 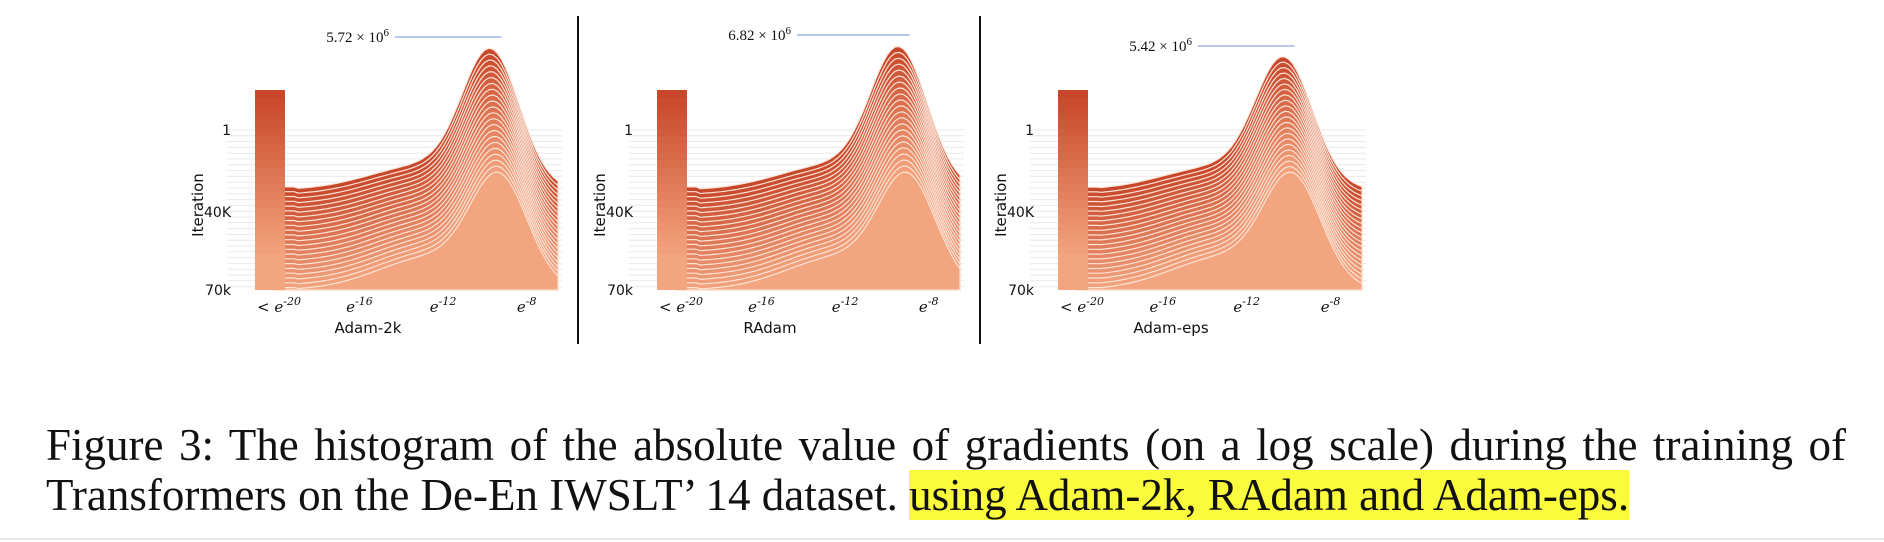 What do you see at coordinates (759, 34) in the screenshot?
I see `peak-annotation: 6.82 × 10⁶` at bounding box center [759, 34].